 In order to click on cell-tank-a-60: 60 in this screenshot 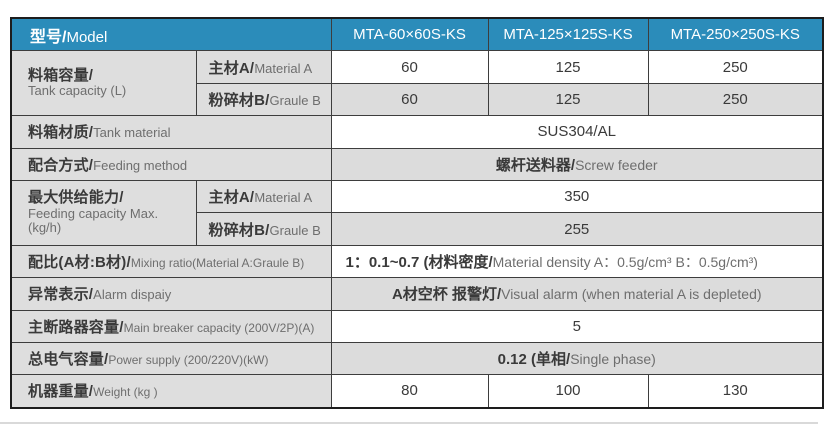, I will do `click(409, 67)`.